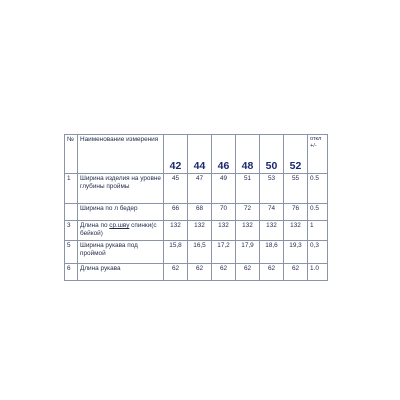  I want to click on row-value: 17,2, so click(223, 252).